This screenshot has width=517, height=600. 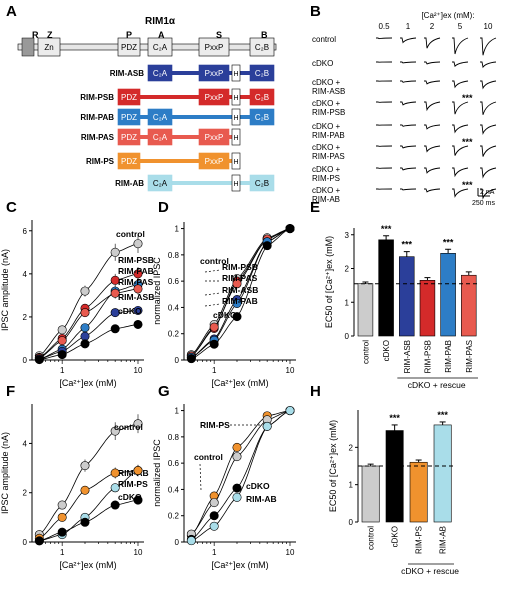 What do you see at coordinates (157, 473) in the screenshot?
I see `y-axis-label: normalized IPSC` at bounding box center [157, 473].